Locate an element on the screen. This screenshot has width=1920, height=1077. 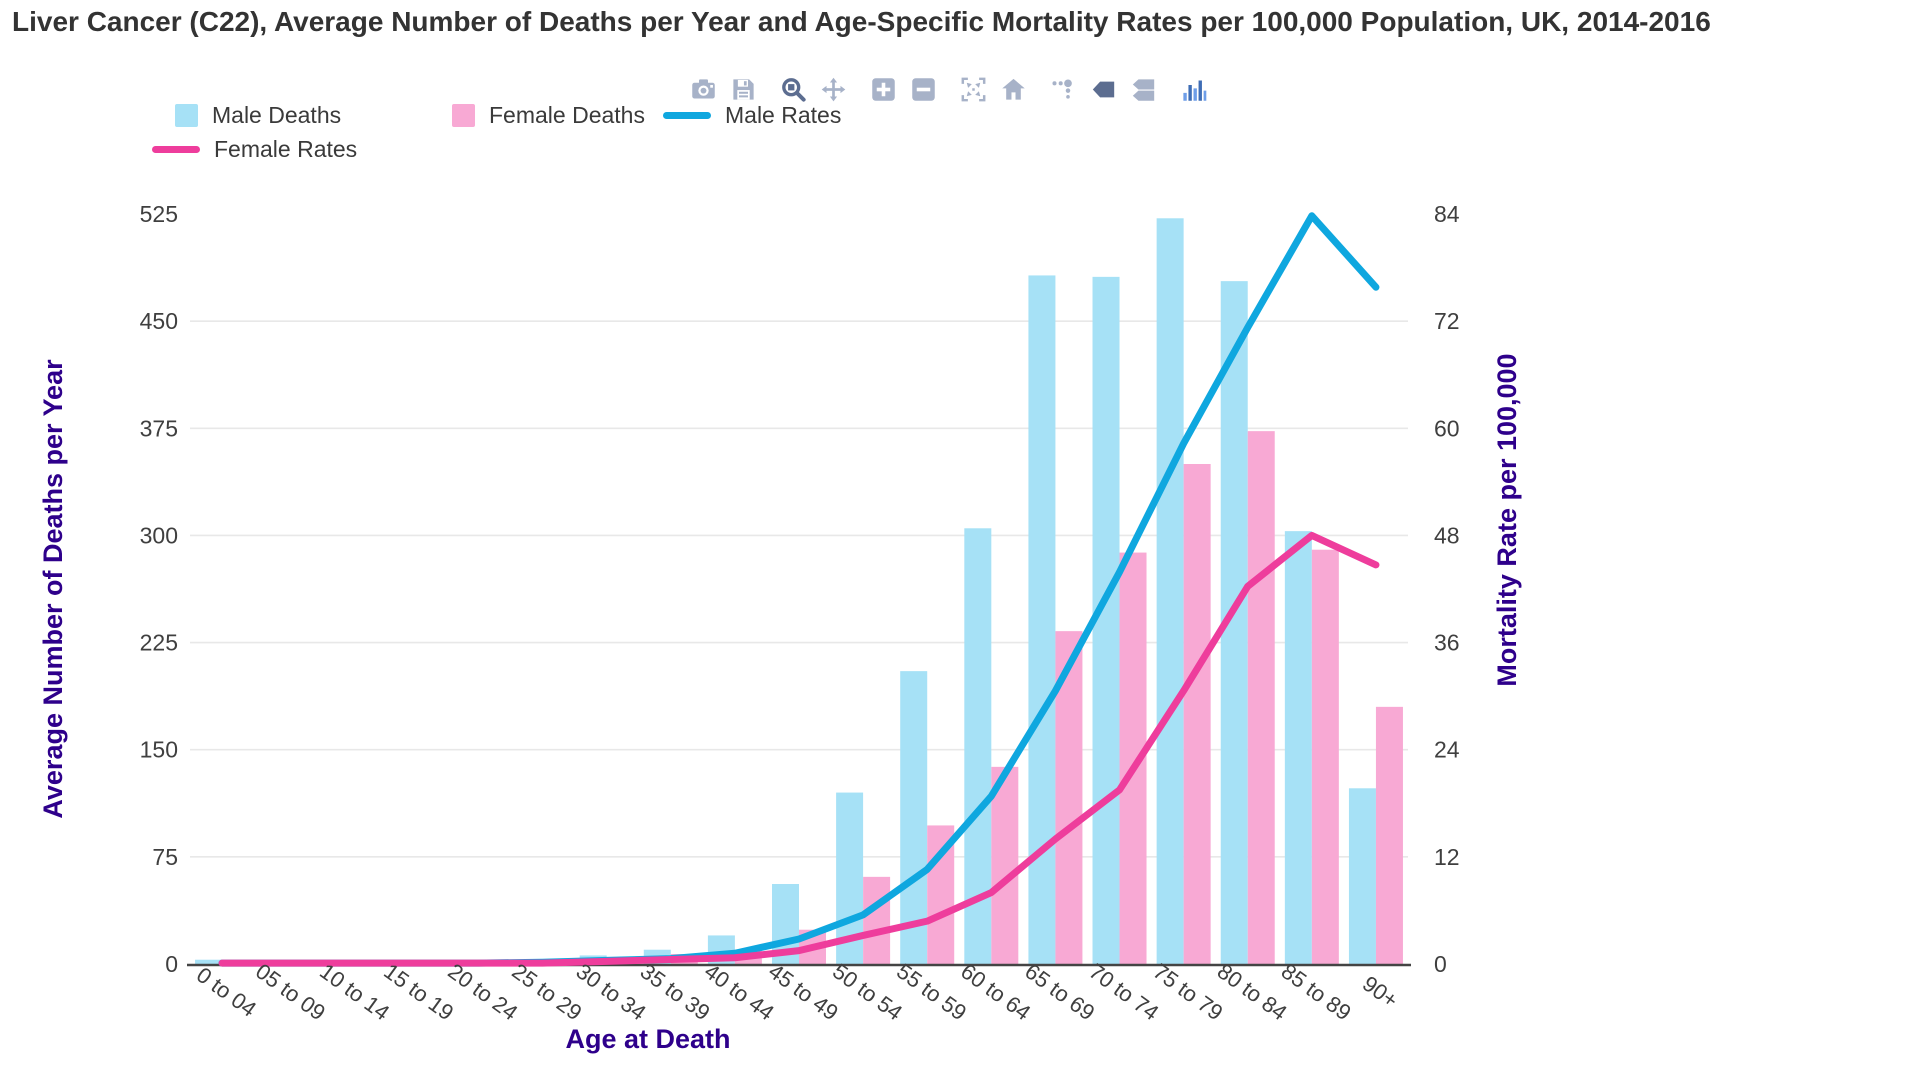
zoom-in-button is located at coordinates (883, 89).